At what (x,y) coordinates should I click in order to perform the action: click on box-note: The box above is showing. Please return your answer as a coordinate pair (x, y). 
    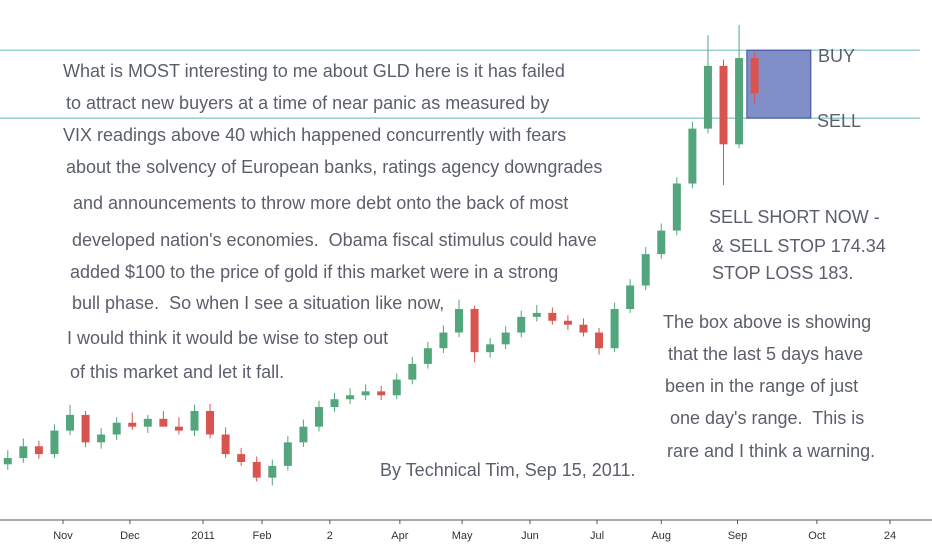
    Looking at the image, I should click on (767, 322).